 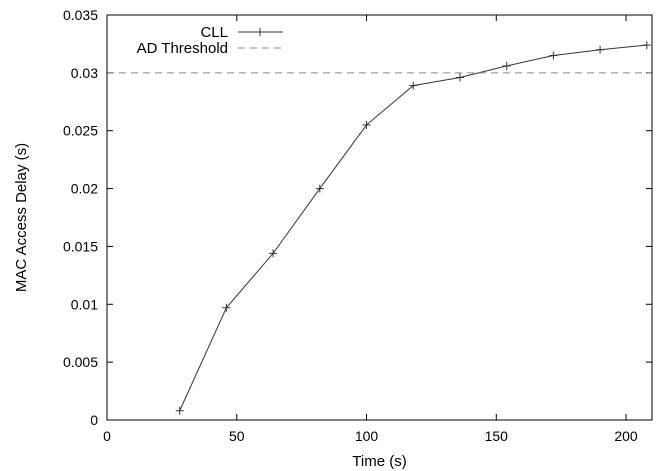 What do you see at coordinates (367, 436) in the screenshot?
I see `x-tick-label: 100` at bounding box center [367, 436].